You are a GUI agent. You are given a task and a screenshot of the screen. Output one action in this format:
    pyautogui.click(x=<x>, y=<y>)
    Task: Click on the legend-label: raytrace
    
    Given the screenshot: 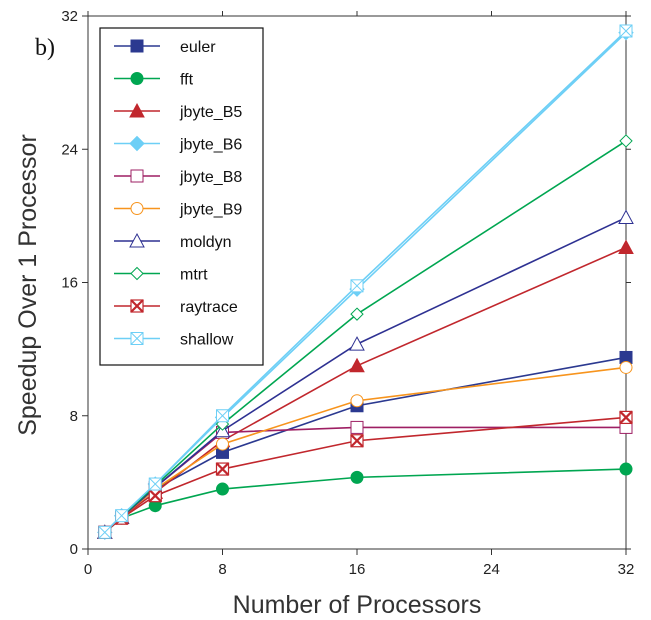 What is the action you would take?
    pyautogui.click(x=209, y=307)
    